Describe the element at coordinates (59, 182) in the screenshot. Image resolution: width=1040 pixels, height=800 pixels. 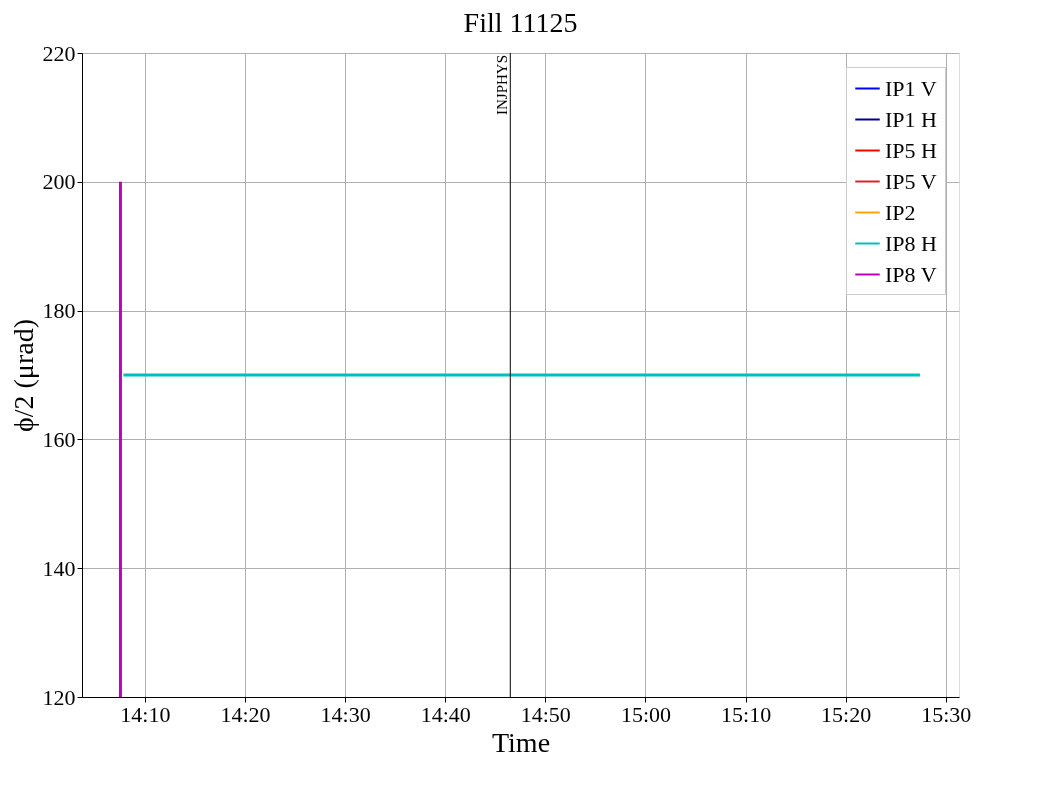
I see `y-tick-label: 200` at that location.